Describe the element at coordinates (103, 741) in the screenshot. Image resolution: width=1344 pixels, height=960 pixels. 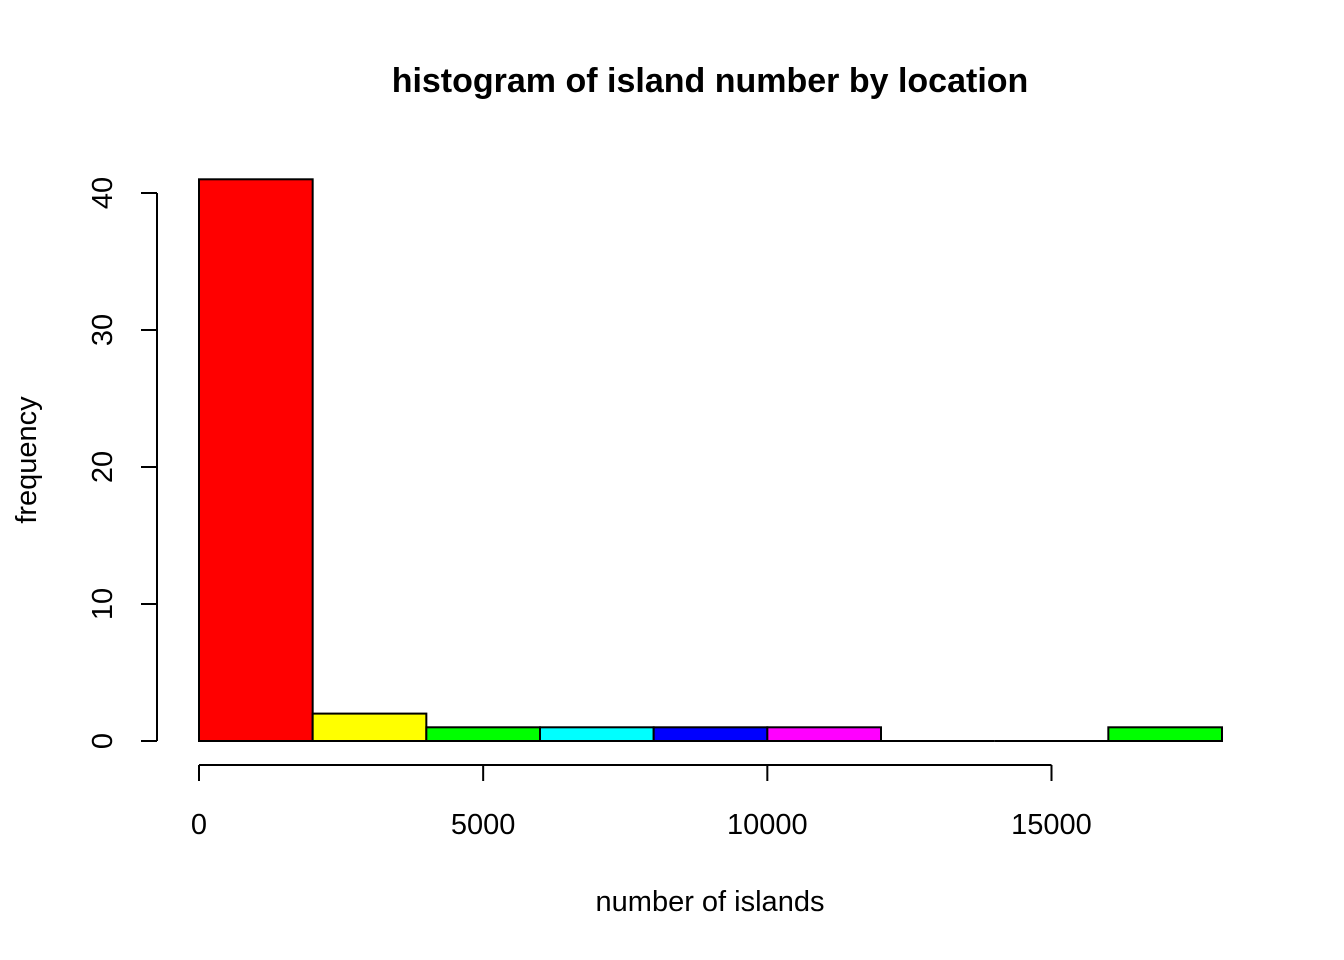
I see `y-tick-label-0: 0` at that location.